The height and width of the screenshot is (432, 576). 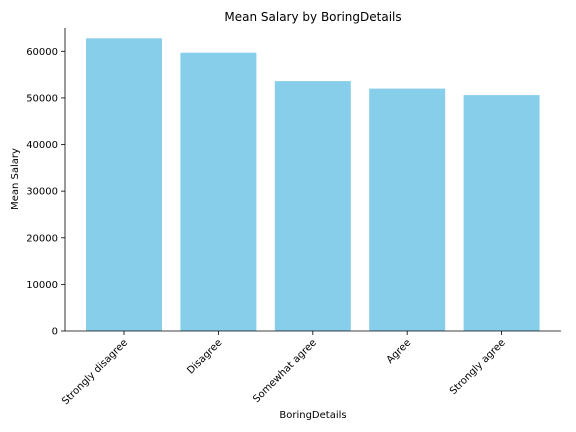 What do you see at coordinates (42, 285) in the screenshot?
I see `y-tick-label: 10000` at bounding box center [42, 285].